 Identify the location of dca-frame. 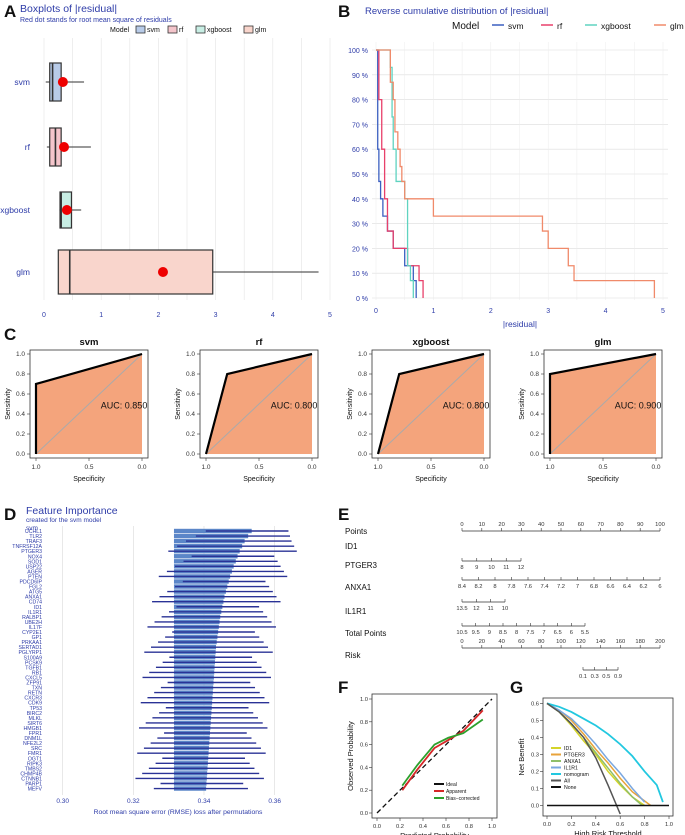
(608, 757).